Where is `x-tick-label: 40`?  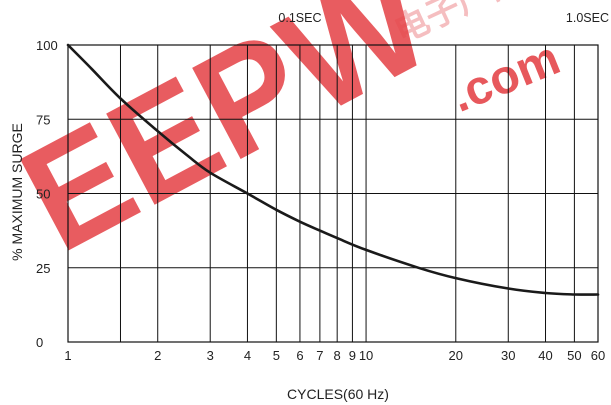 x-tick-label: 40 is located at coordinates (545, 355).